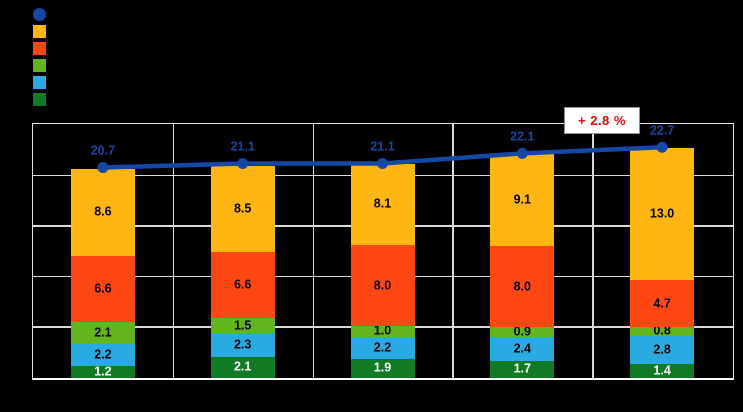 This screenshot has width=743, height=412. I want to click on growth-annotation: + 2.8 %, so click(602, 120).